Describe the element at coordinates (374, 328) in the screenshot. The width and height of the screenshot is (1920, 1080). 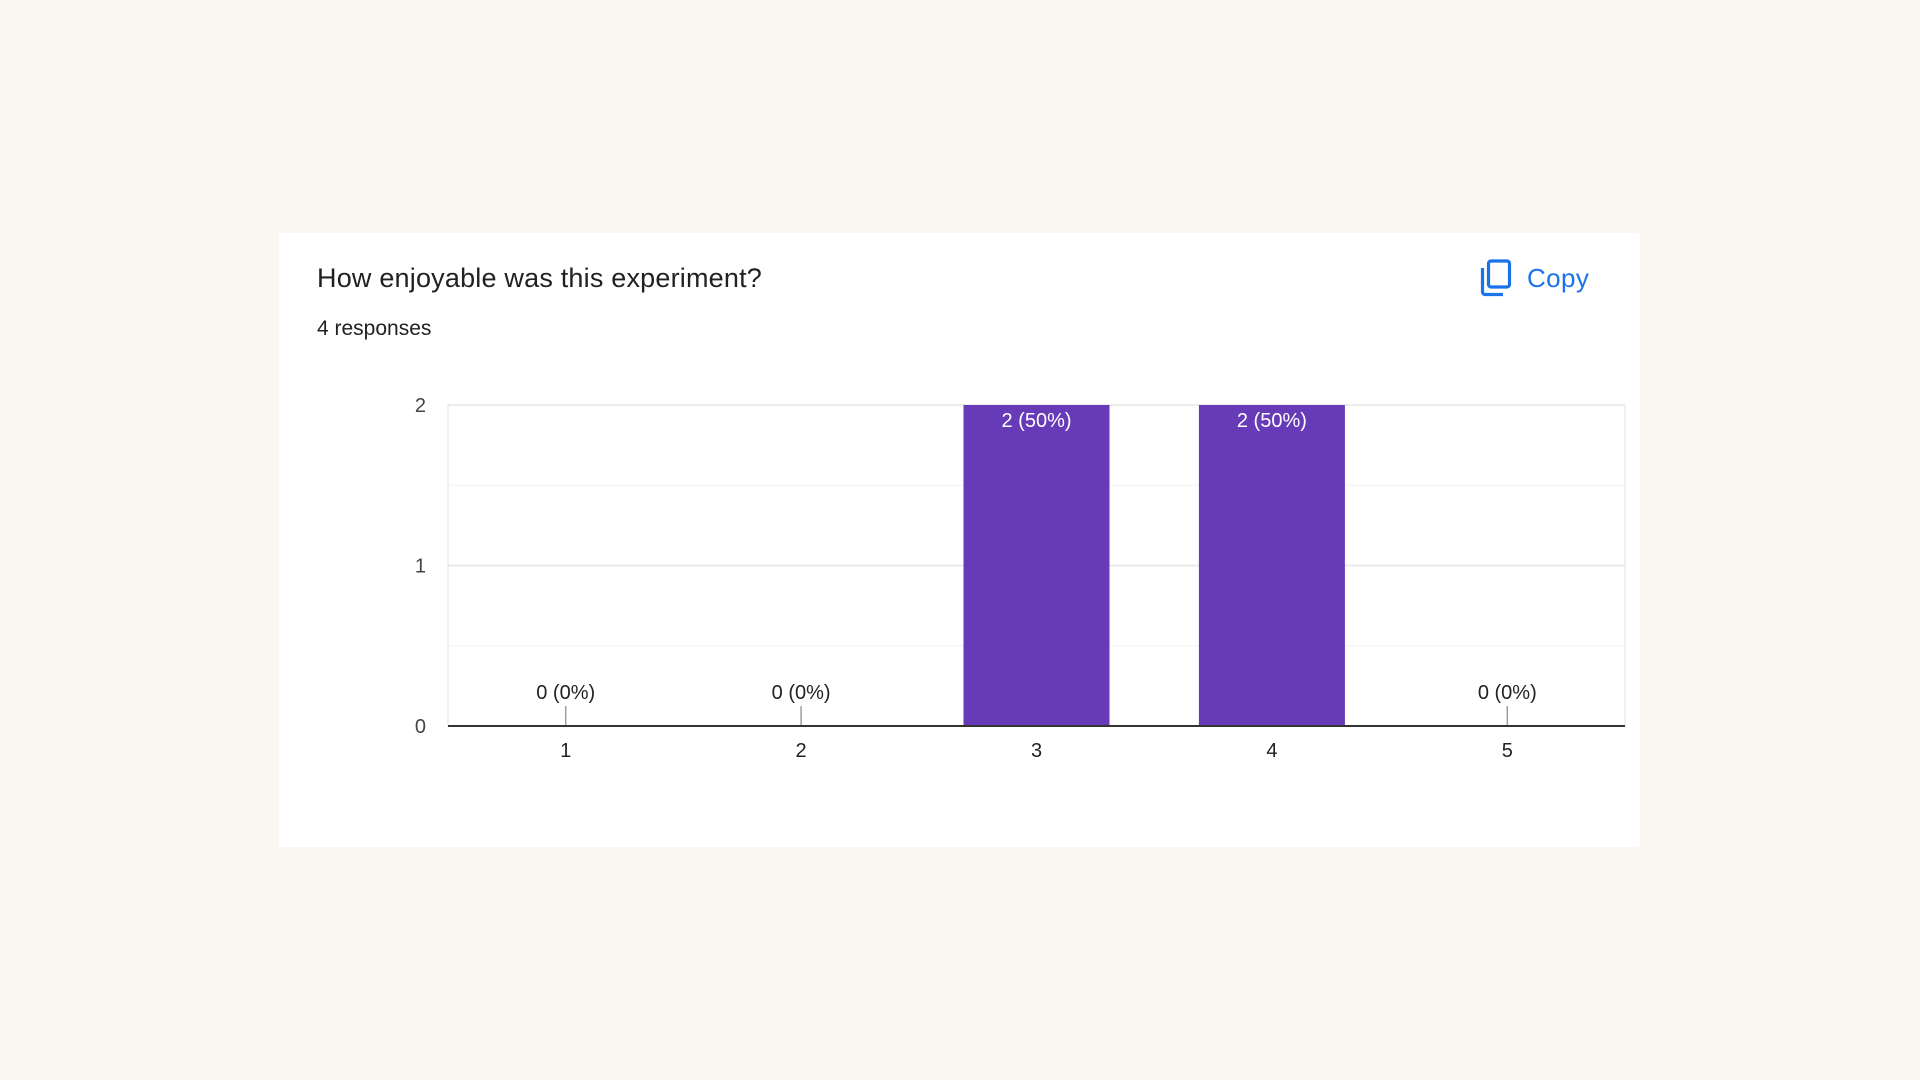
I see `response-count: 4 responses` at that location.